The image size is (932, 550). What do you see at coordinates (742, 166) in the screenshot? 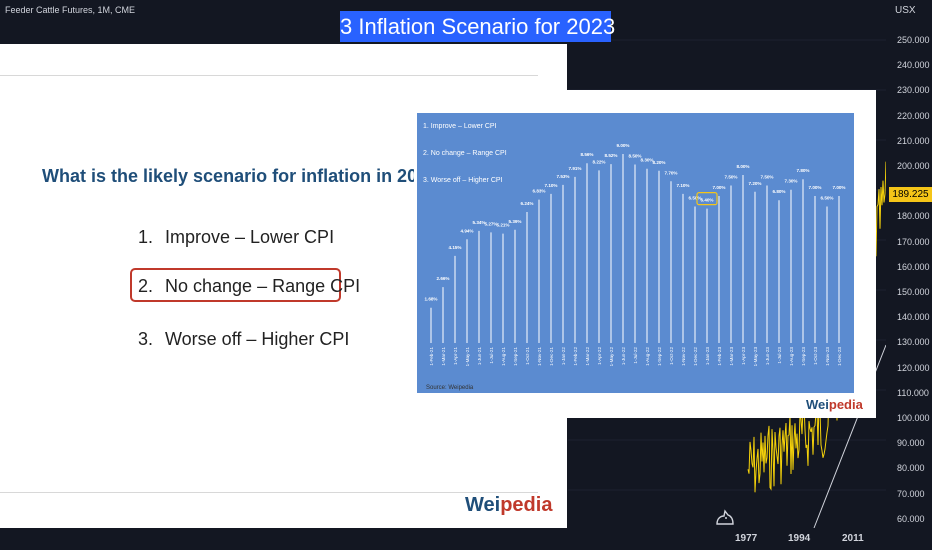
I see `cpi-data-label: 8.00%` at bounding box center [742, 166].